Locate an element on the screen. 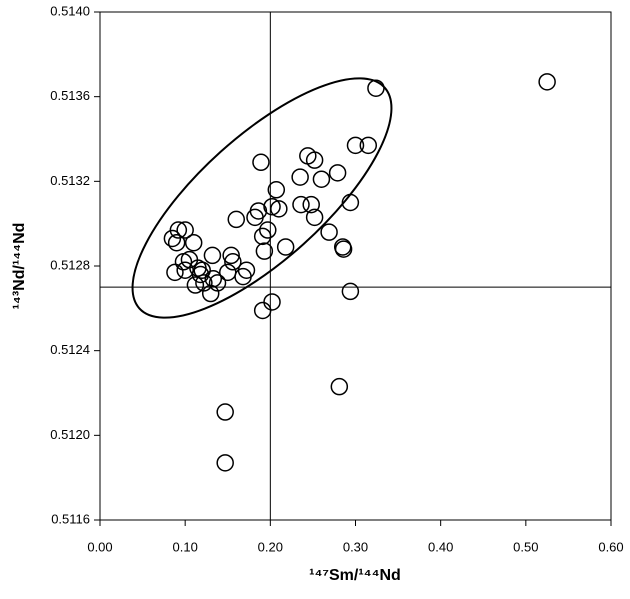 This screenshot has height=599, width=630. x-tick-label: 0.20 is located at coordinates (270, 546).